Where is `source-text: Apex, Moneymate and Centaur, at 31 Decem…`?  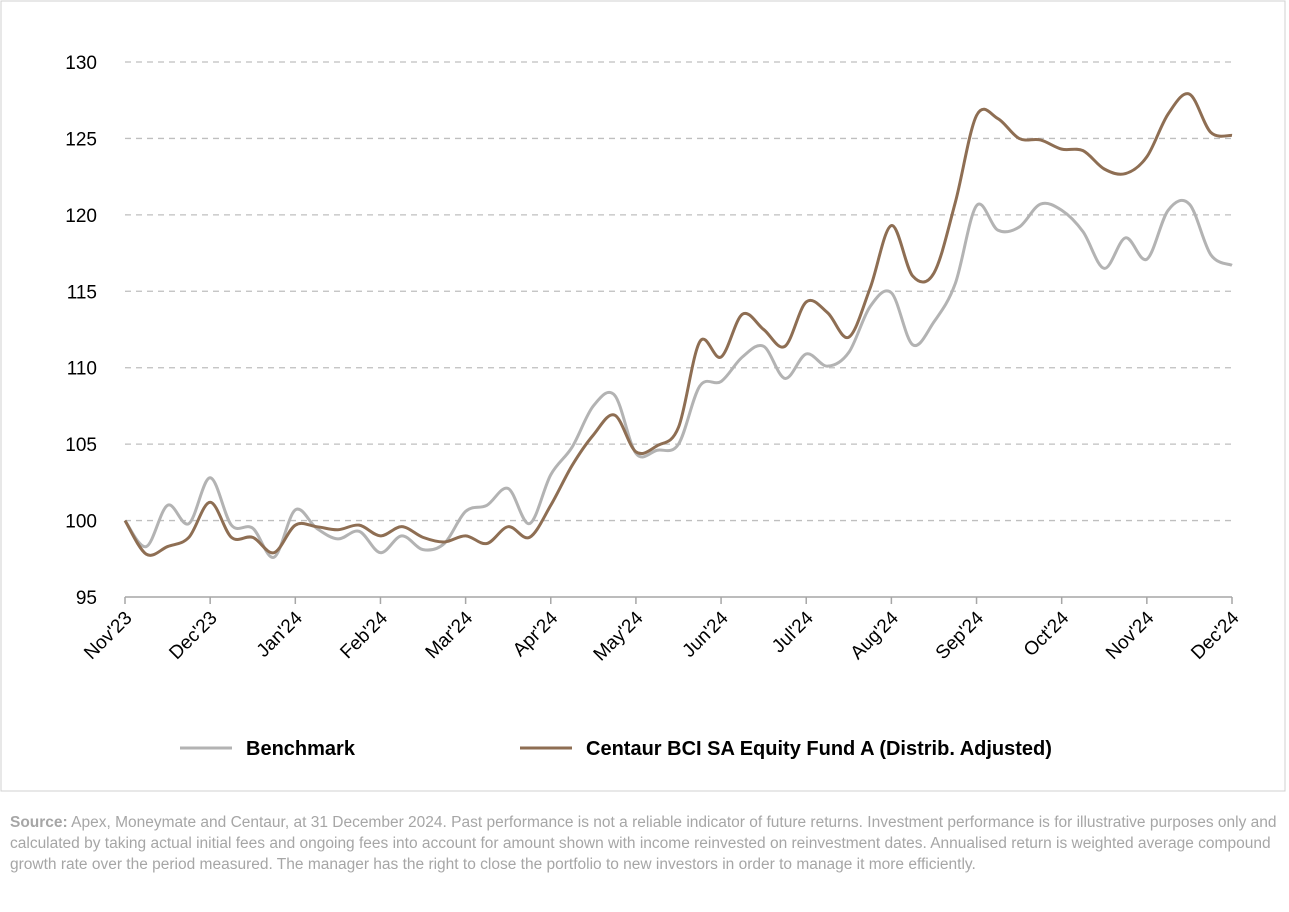 source-text: Apex, Moneymate and Centaur, at 31 Decem… is located at coordinates (643, 843).